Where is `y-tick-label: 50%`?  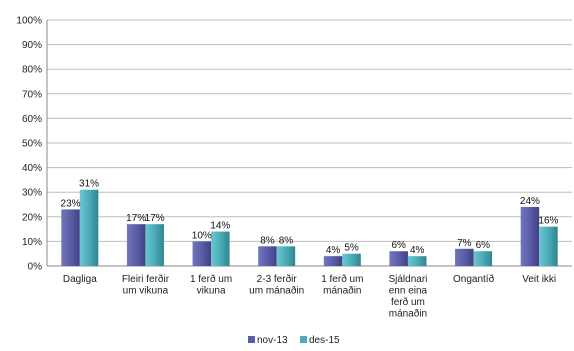 y-tick-label: 50% is located at coordinates (32, 144).